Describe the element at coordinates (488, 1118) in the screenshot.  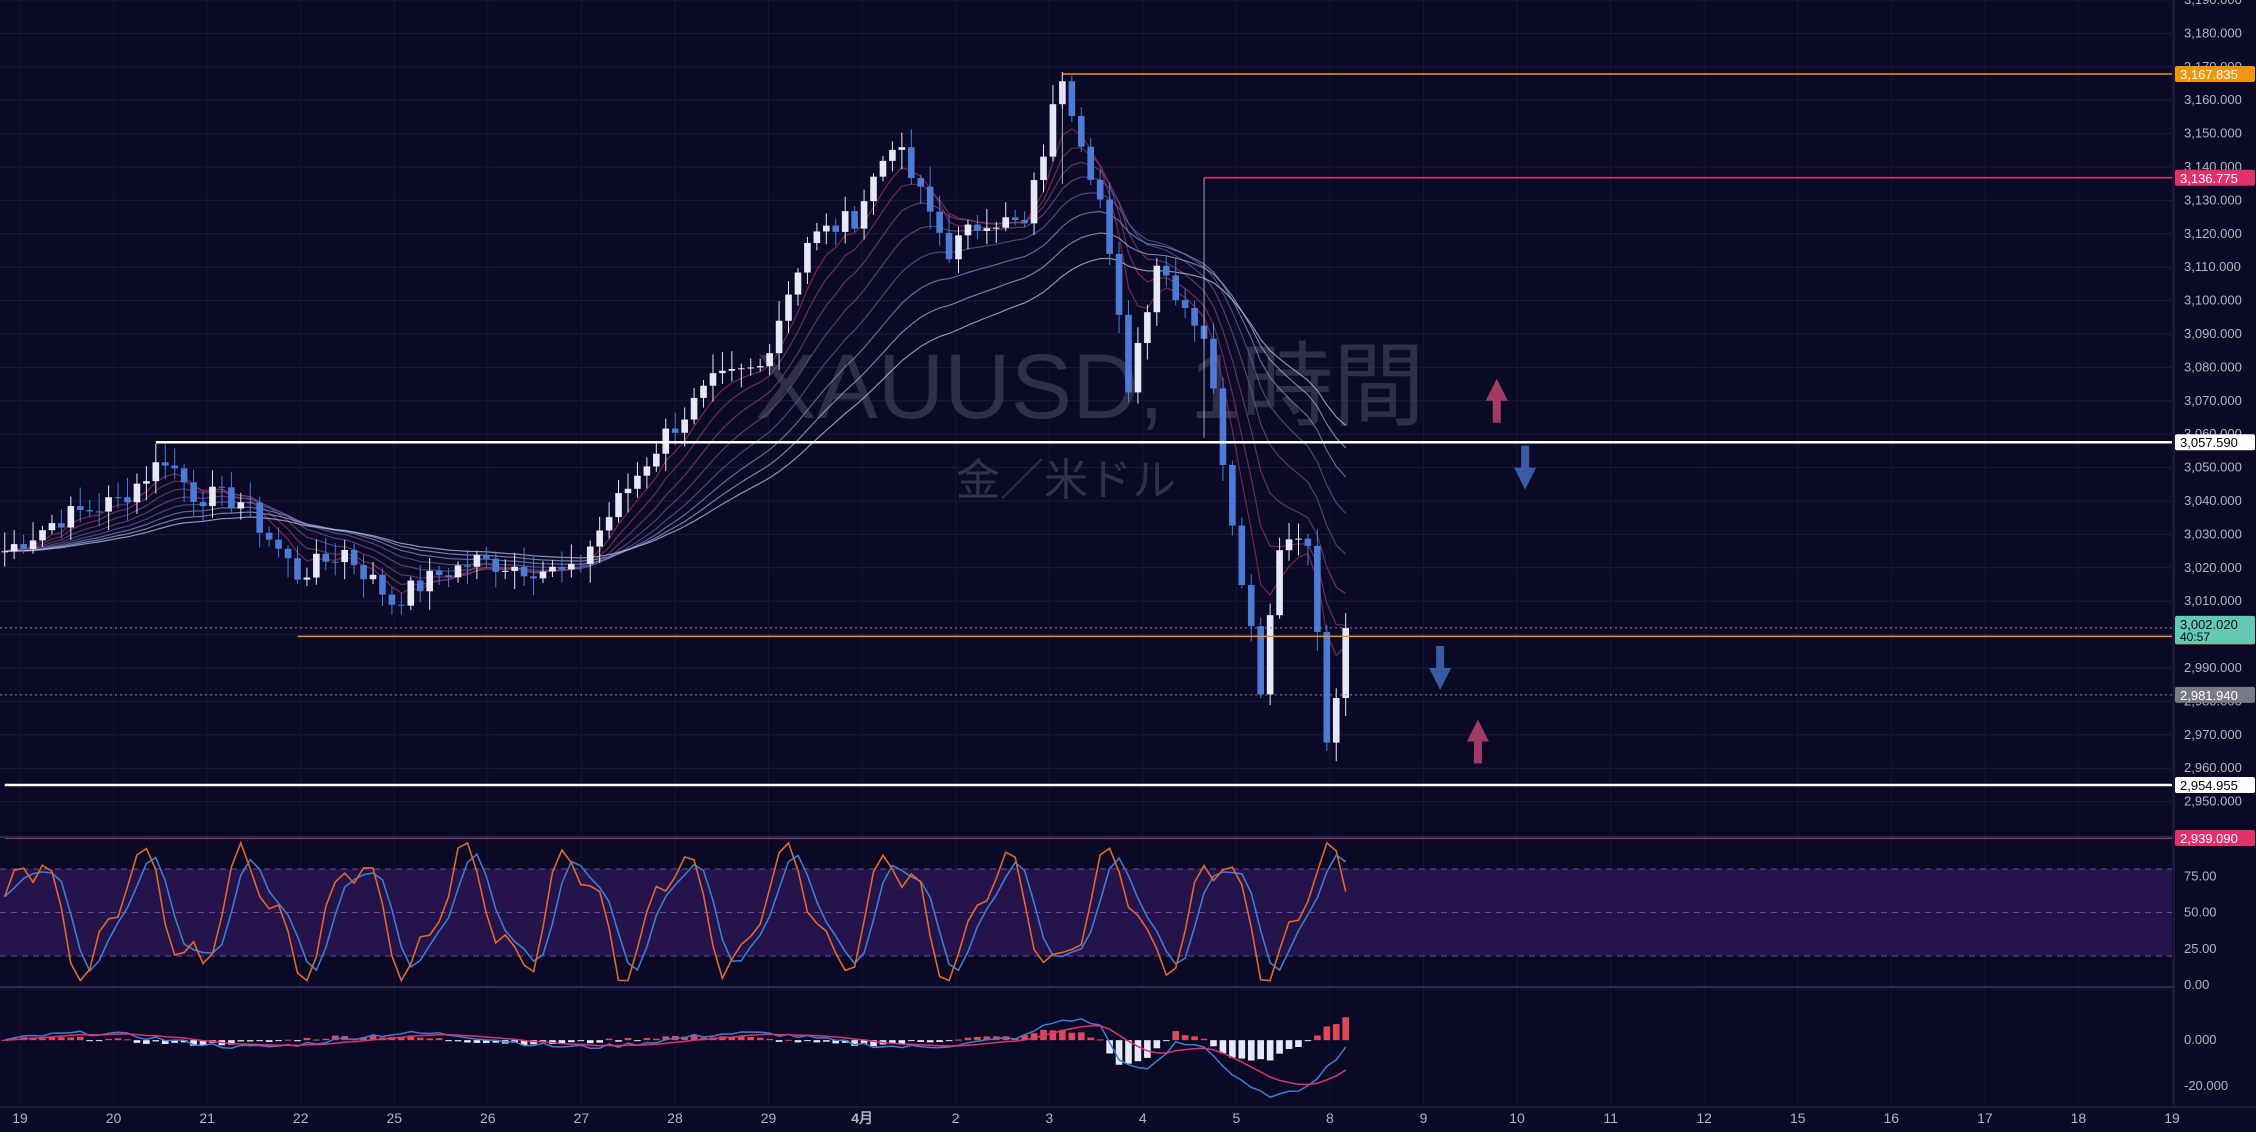
I see `time-tick-label: 26` at that location.